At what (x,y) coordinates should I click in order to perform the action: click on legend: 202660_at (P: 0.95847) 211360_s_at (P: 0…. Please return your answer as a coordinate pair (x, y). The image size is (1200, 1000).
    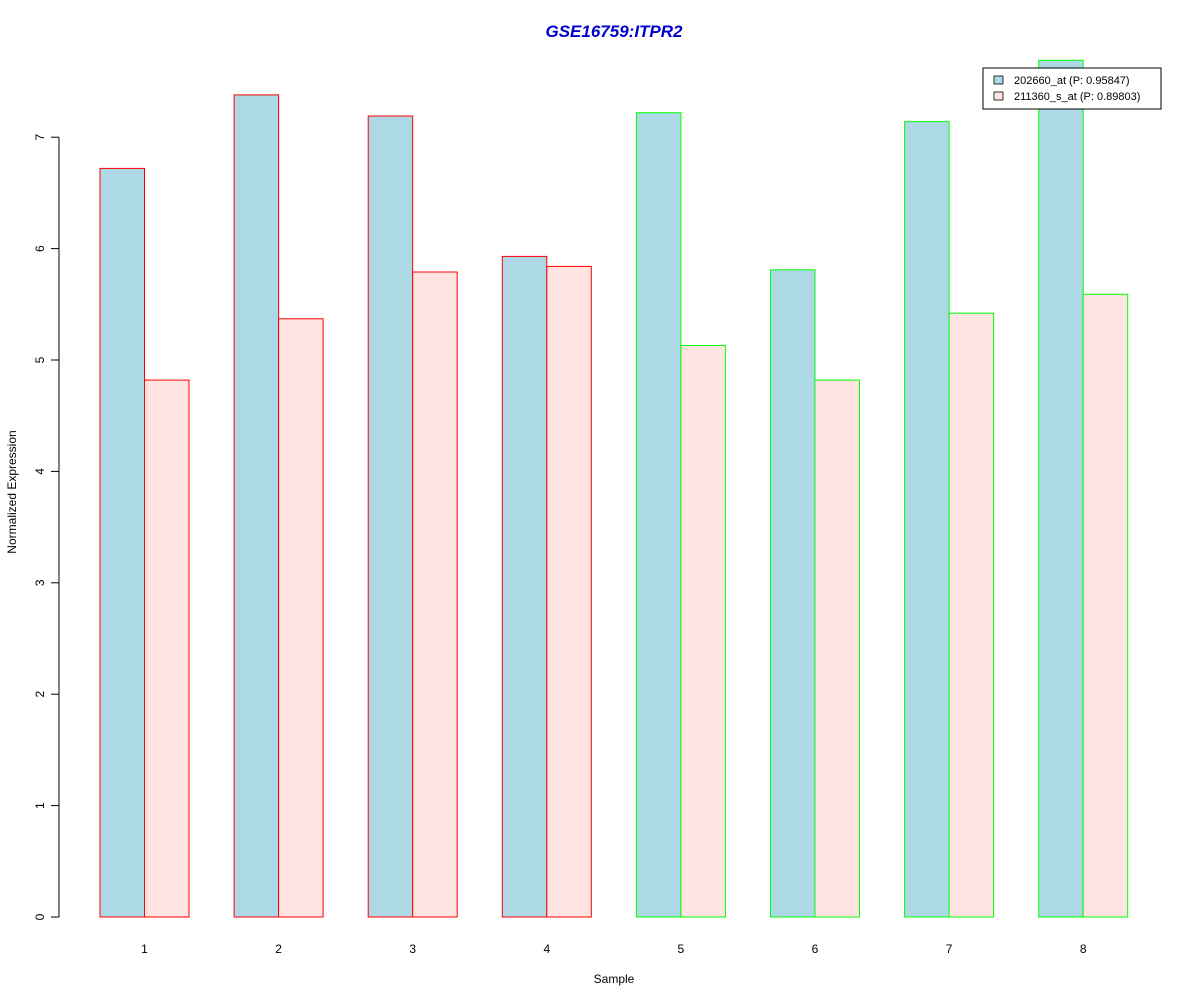
    Looking at the image, I should click on (1072, 88).